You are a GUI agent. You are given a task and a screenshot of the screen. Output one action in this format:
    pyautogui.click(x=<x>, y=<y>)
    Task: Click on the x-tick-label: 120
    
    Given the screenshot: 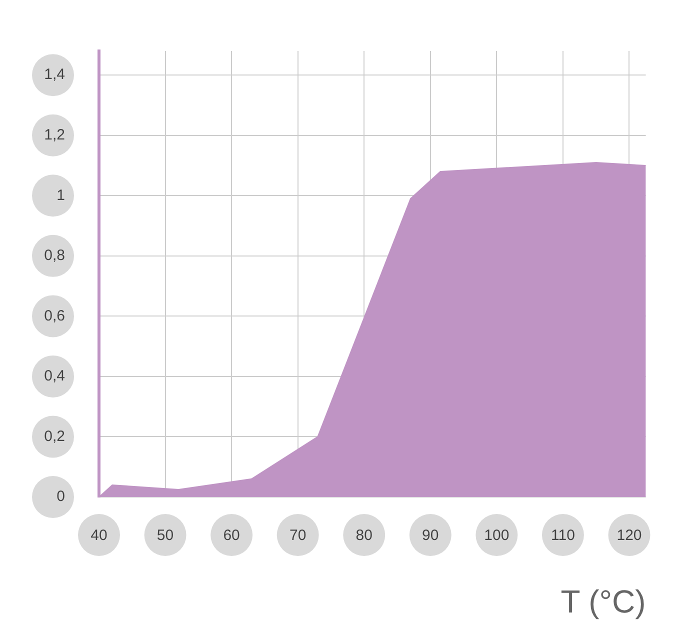 What is the action you would take?
    pyautogui.click(x=629, y=535)
    